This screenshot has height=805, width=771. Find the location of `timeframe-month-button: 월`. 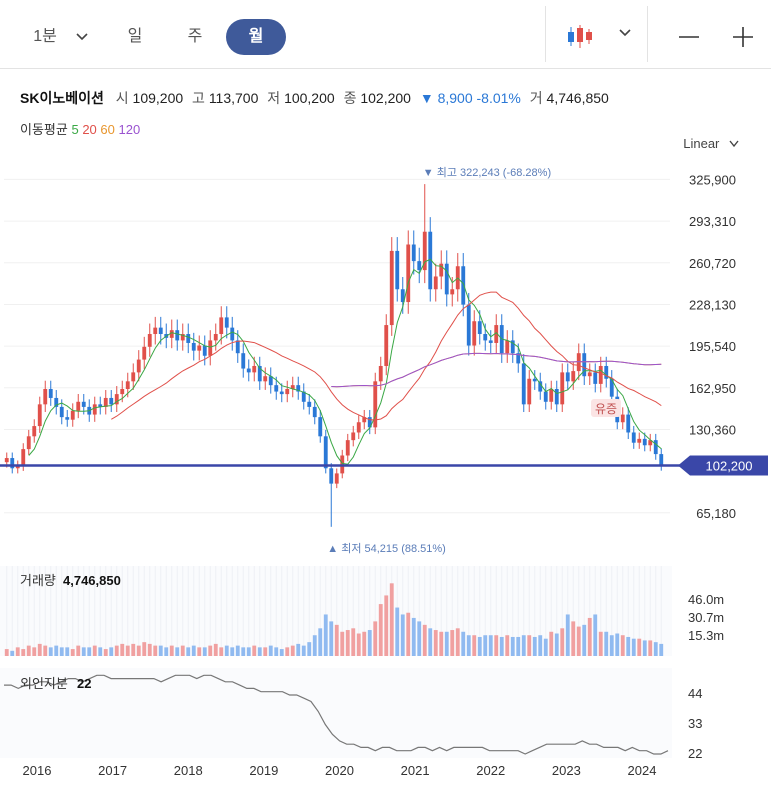

timeframe-month-button: 월 is located at coordinates (256, 37).